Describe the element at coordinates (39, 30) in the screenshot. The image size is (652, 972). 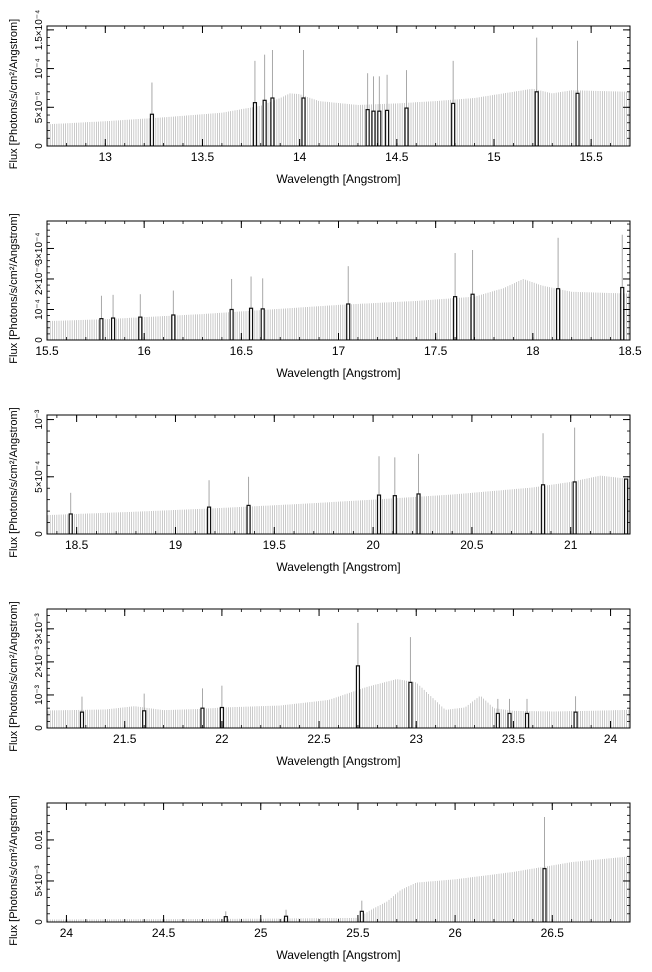
I see `y-tick-label: 1.5×10⁻⁴` at that location.